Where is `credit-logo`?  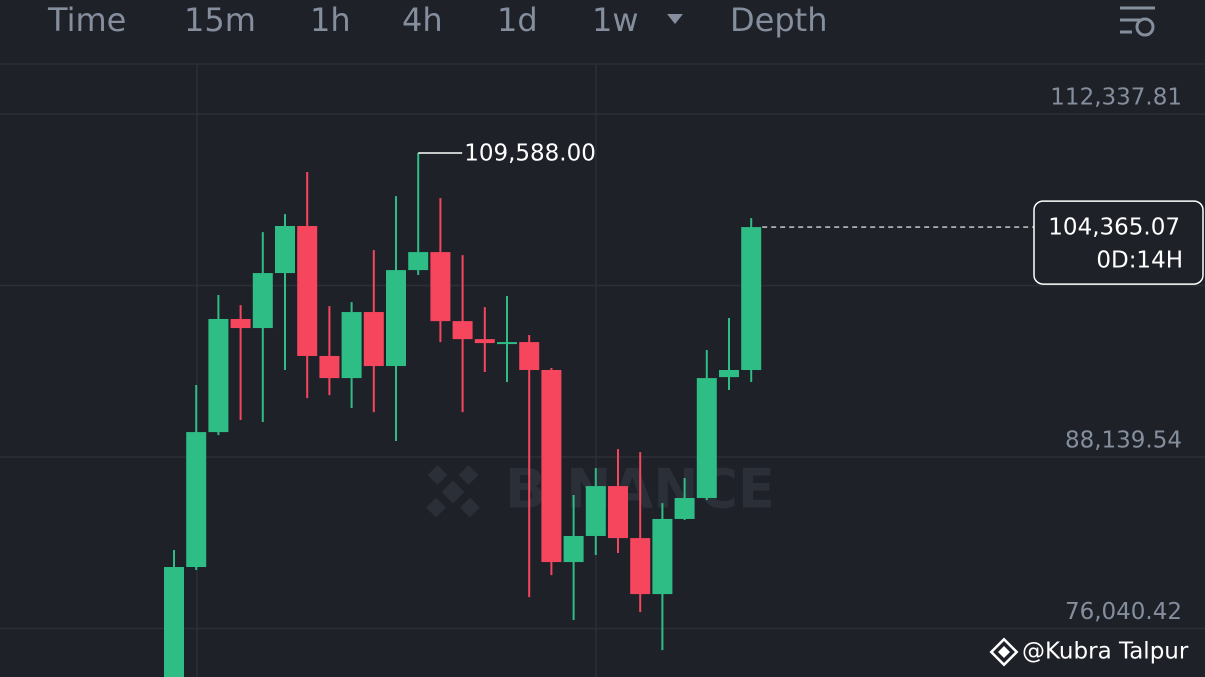 credit-logo is located at coordinates (1004, 652).